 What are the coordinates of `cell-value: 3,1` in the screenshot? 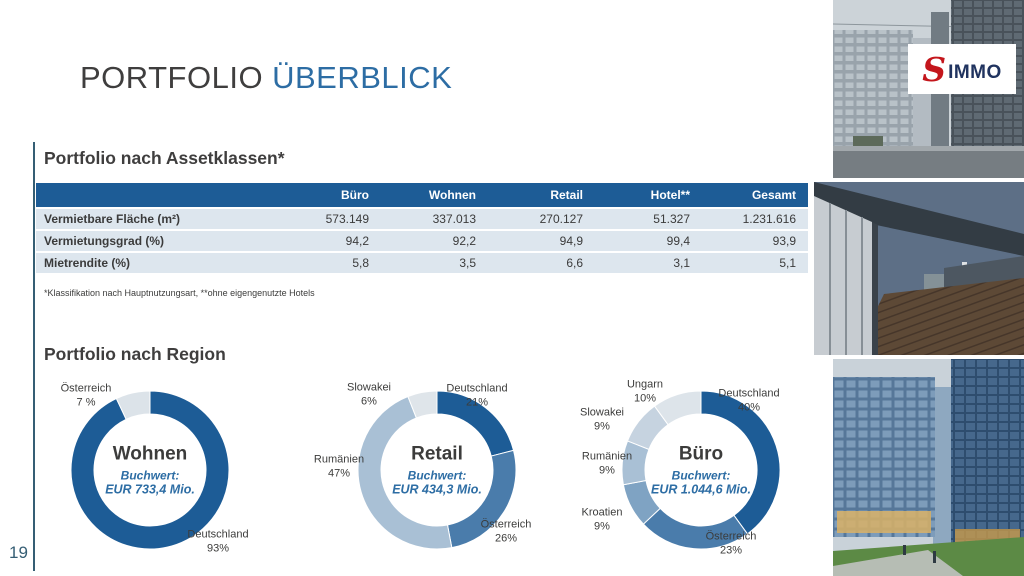 It's located at (648, 263).